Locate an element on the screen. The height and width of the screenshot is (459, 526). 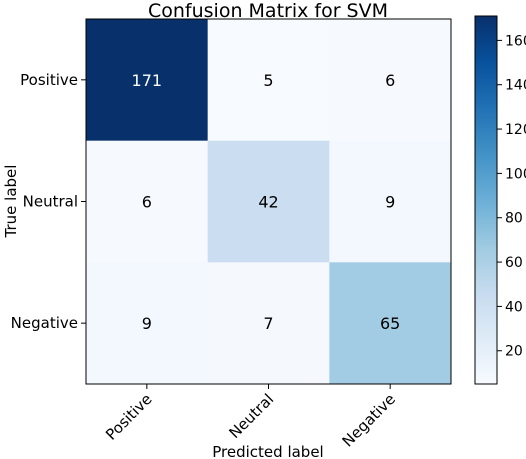
x-axis-label: Predicted label is located at coordinates (267, 451).